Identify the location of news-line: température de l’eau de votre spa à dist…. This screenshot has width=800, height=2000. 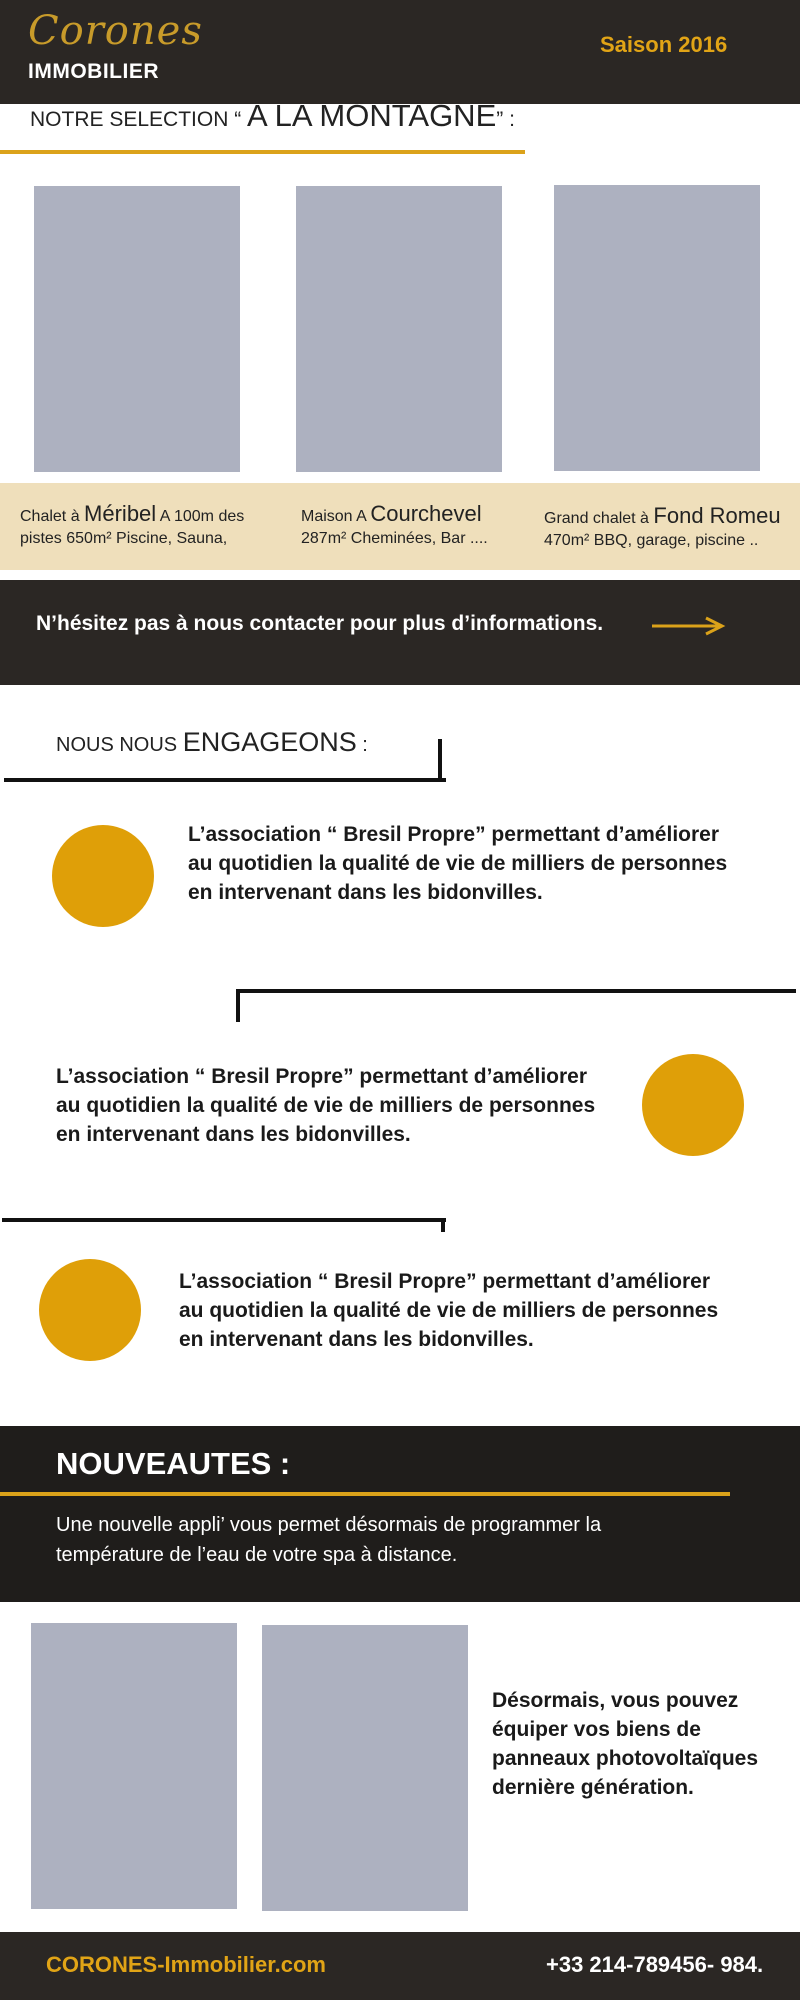
(257, 1555).